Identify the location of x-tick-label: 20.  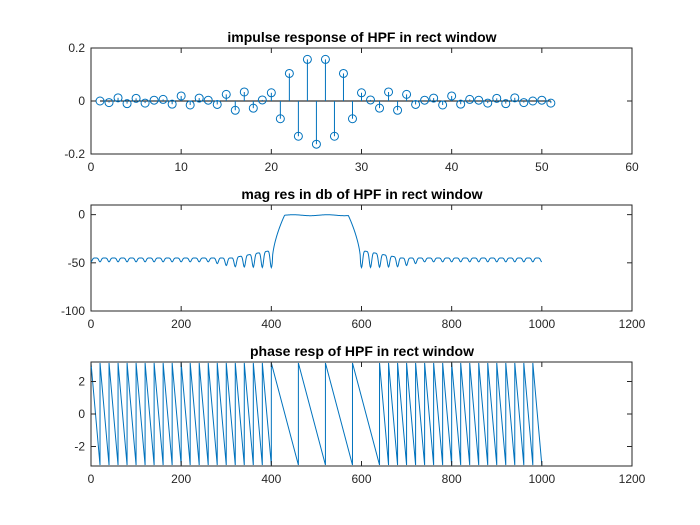
(272, 167).